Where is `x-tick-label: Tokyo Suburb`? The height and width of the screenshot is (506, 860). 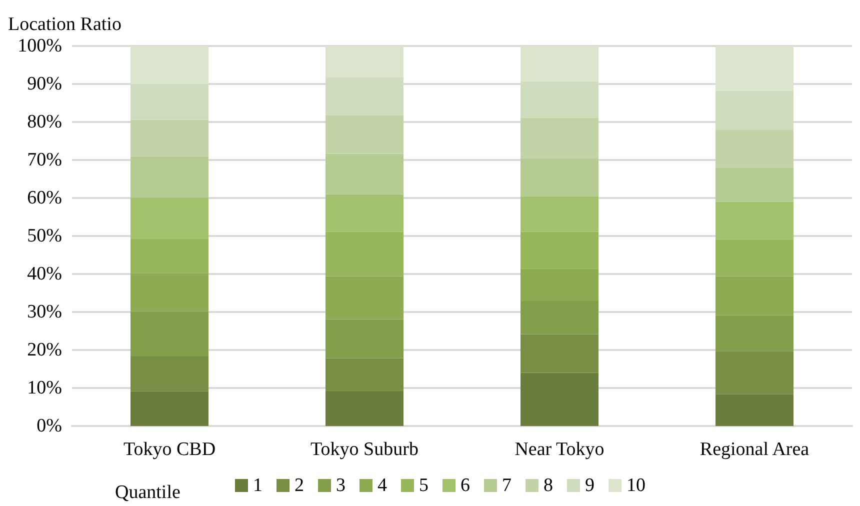
x-tick-label: Tokyo Suburb is located at coordinates (364, 449).